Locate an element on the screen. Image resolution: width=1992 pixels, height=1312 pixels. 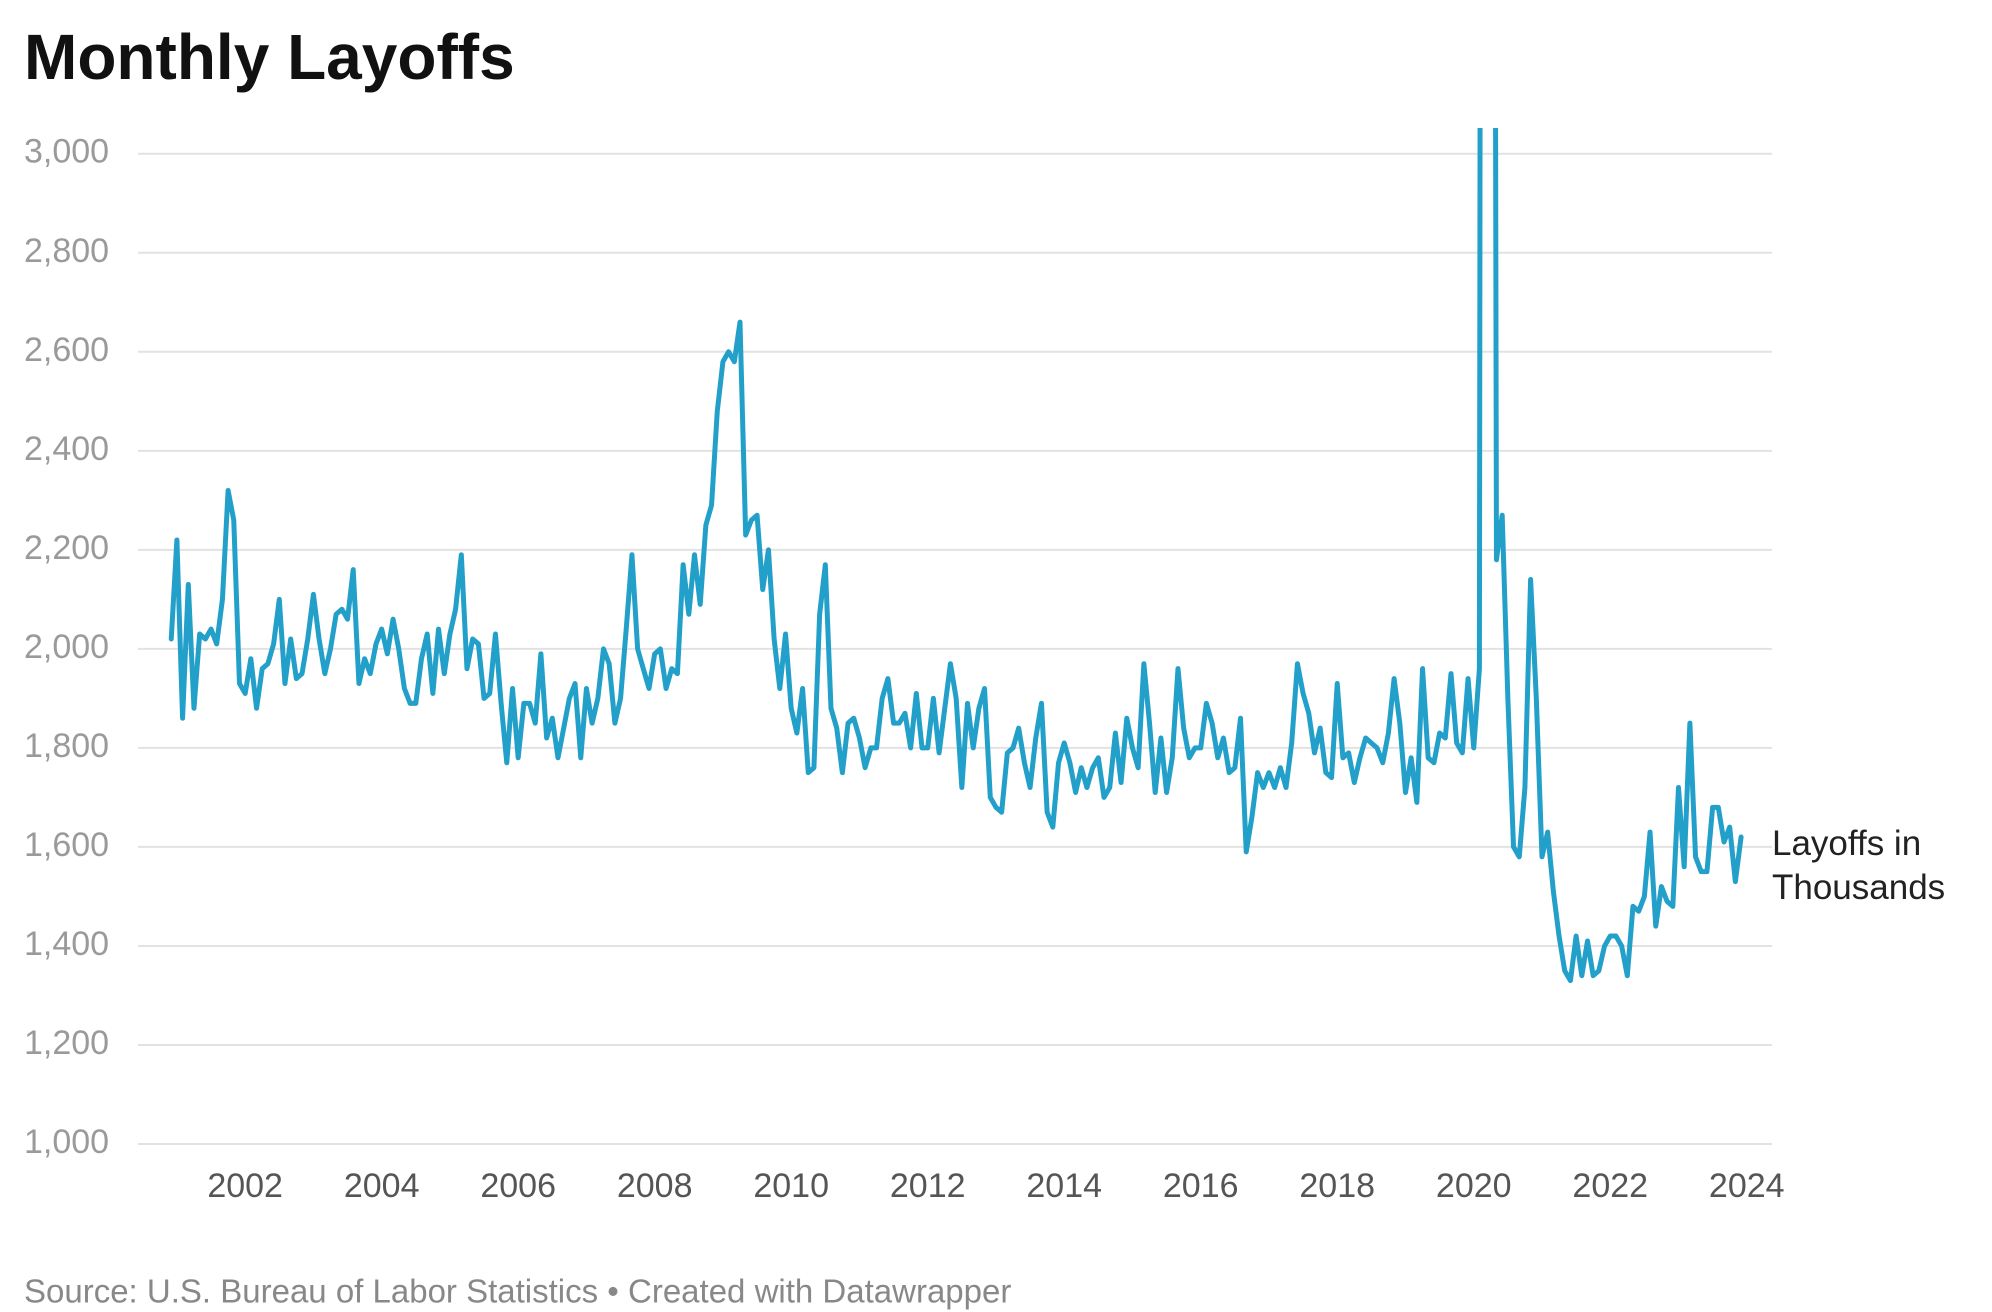
x-tick-label: 2002 is located at coordinates (245, 1186).